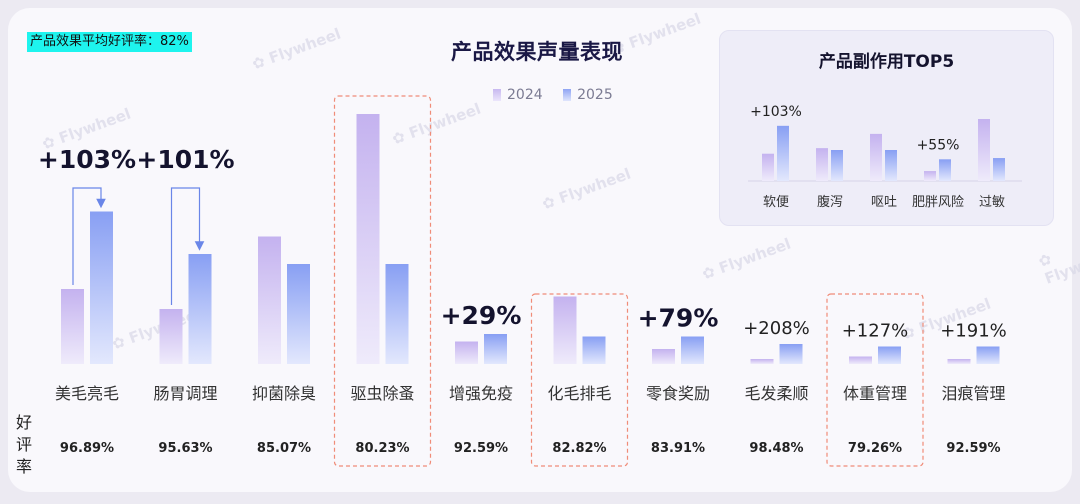  I want to click on rating-value: 79.26%, so click(875, 448).